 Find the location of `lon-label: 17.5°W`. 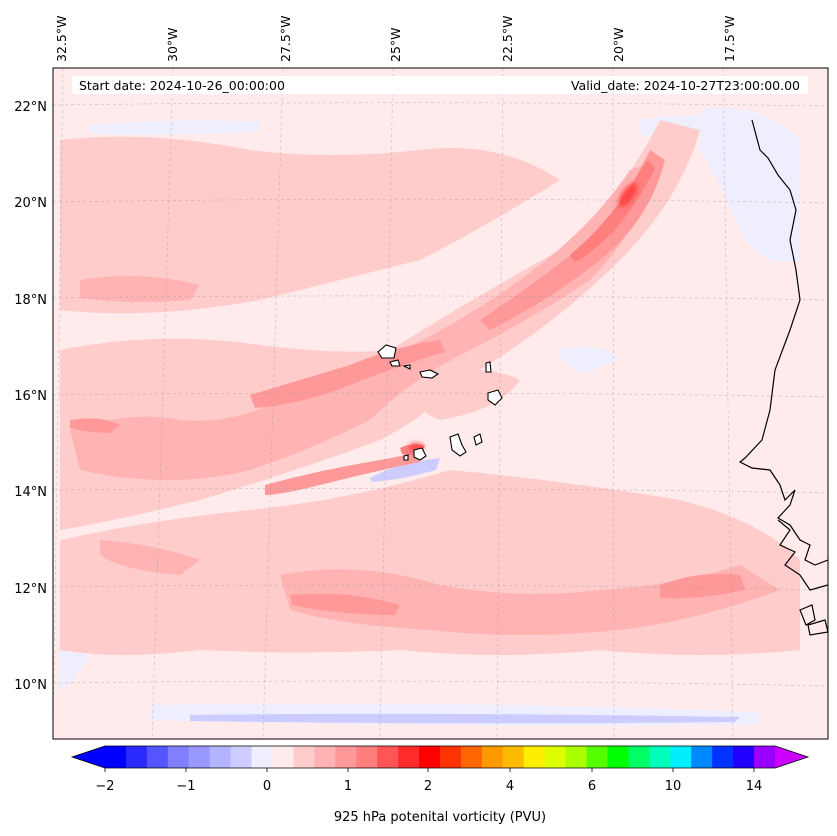

lon-label: 17.5°W is located at coordinates (729, 39).